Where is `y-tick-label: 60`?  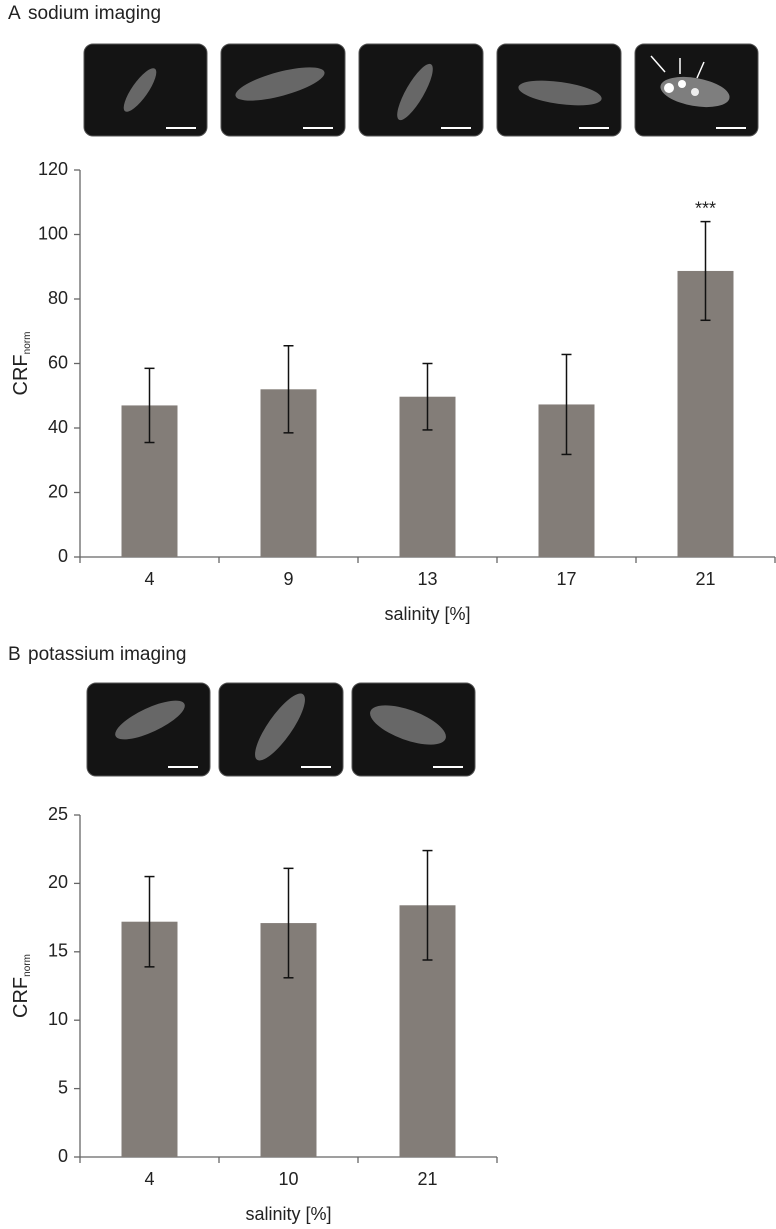
y-tick-label: 60 is located at coordinates (58, 362).